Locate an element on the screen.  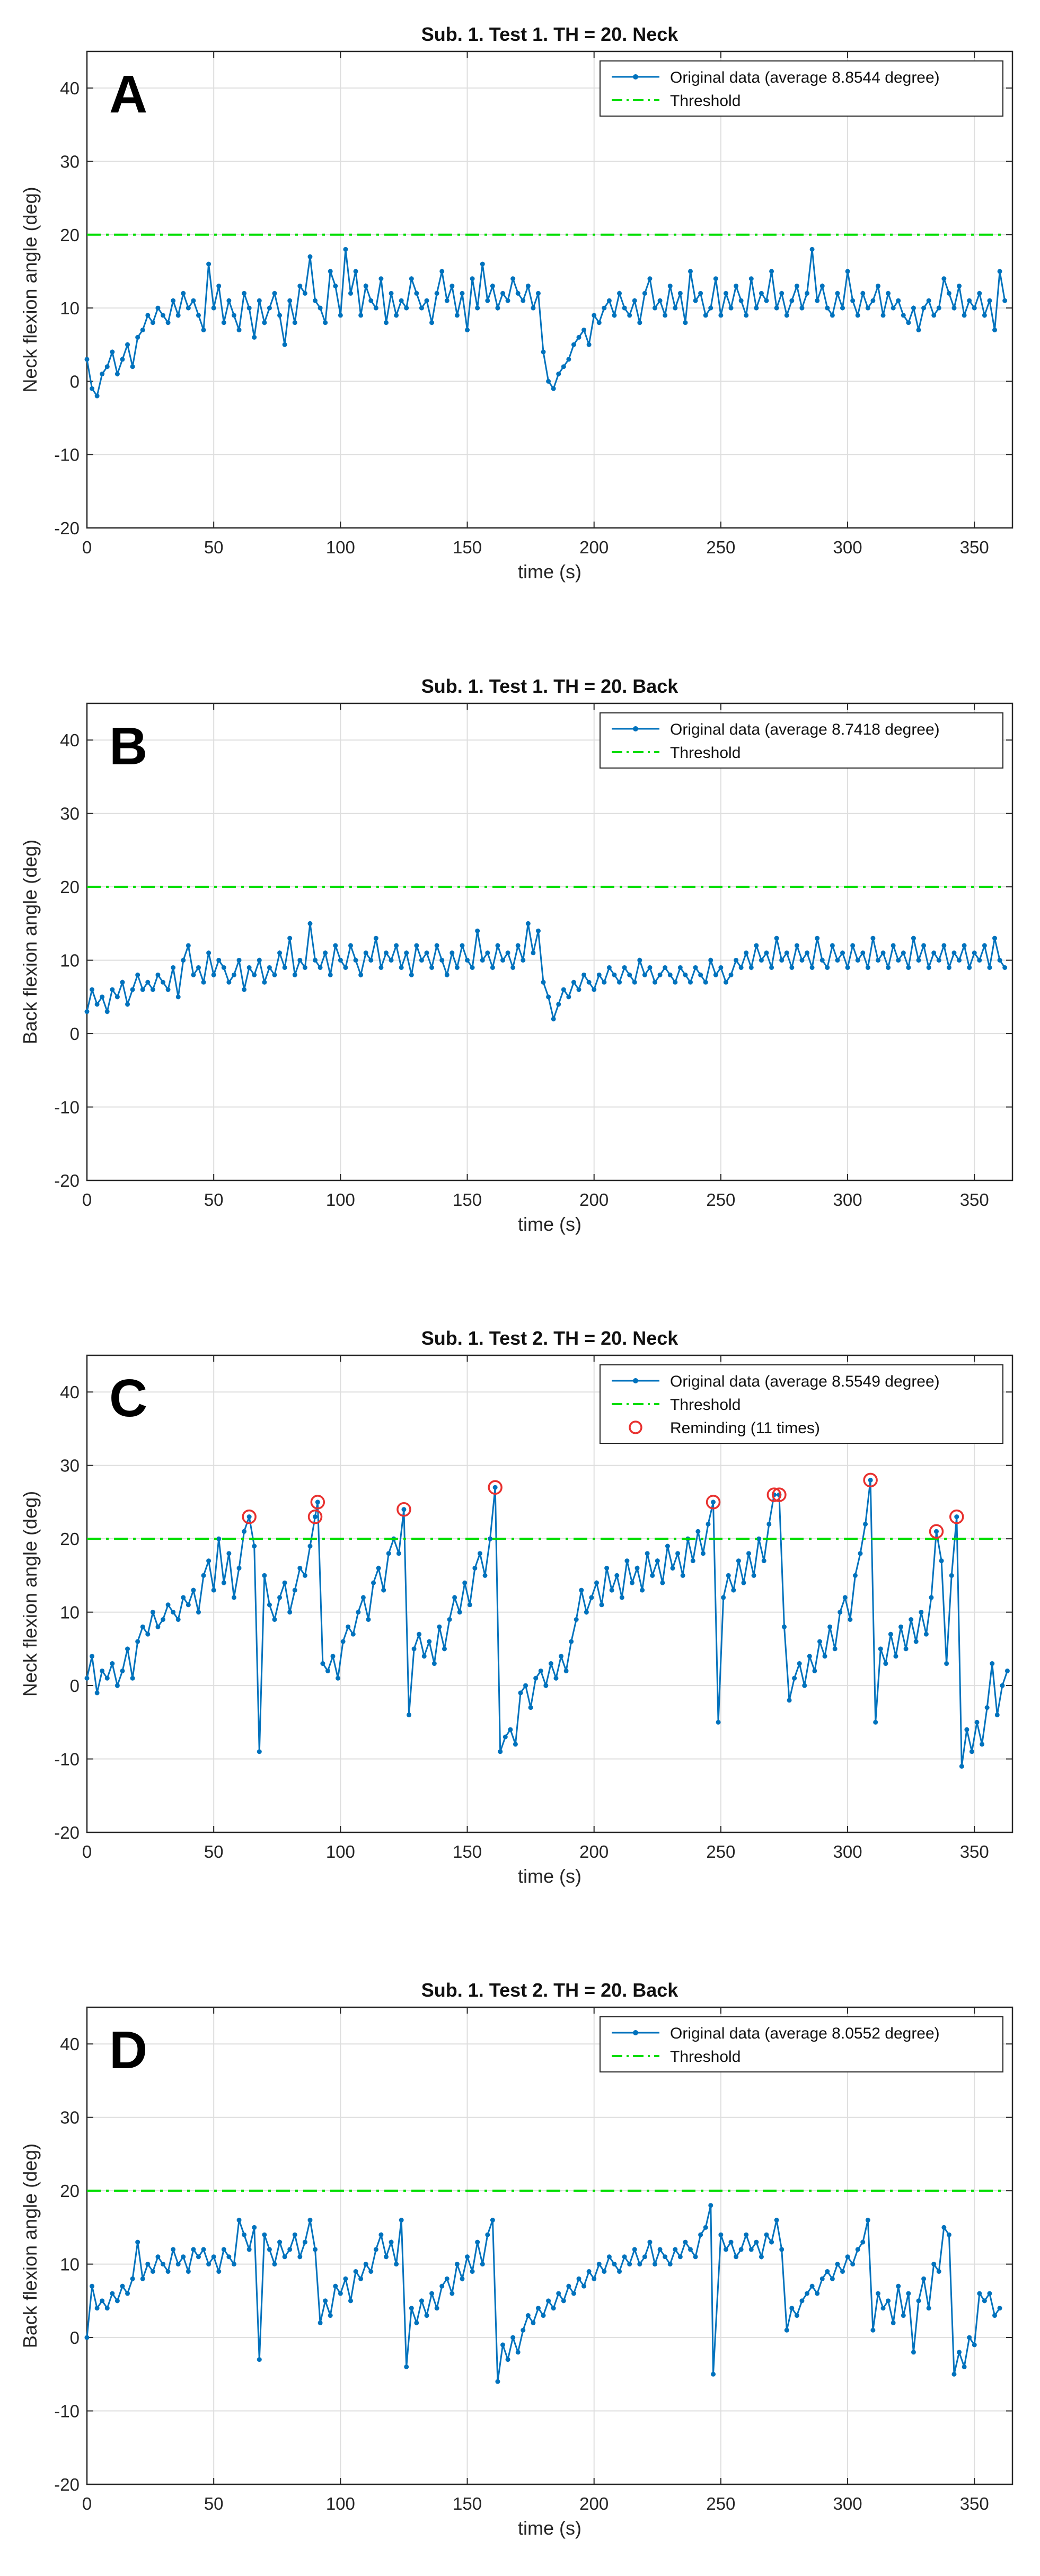
data-line is located at coordinates (546, 972).